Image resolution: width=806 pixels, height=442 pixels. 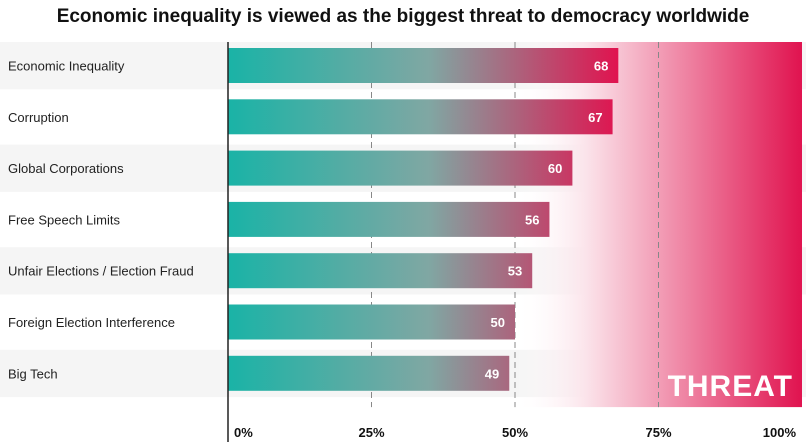 I want to click on category-label: Corruption, so click(x=38, y=117).